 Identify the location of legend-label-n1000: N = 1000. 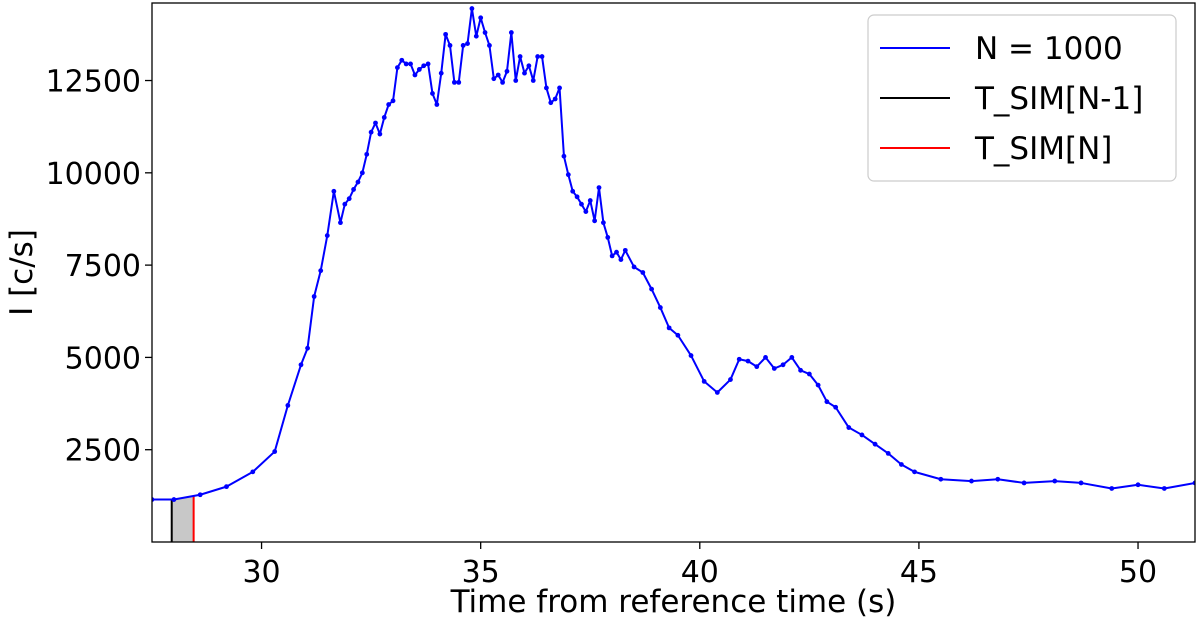
(1049, 49).